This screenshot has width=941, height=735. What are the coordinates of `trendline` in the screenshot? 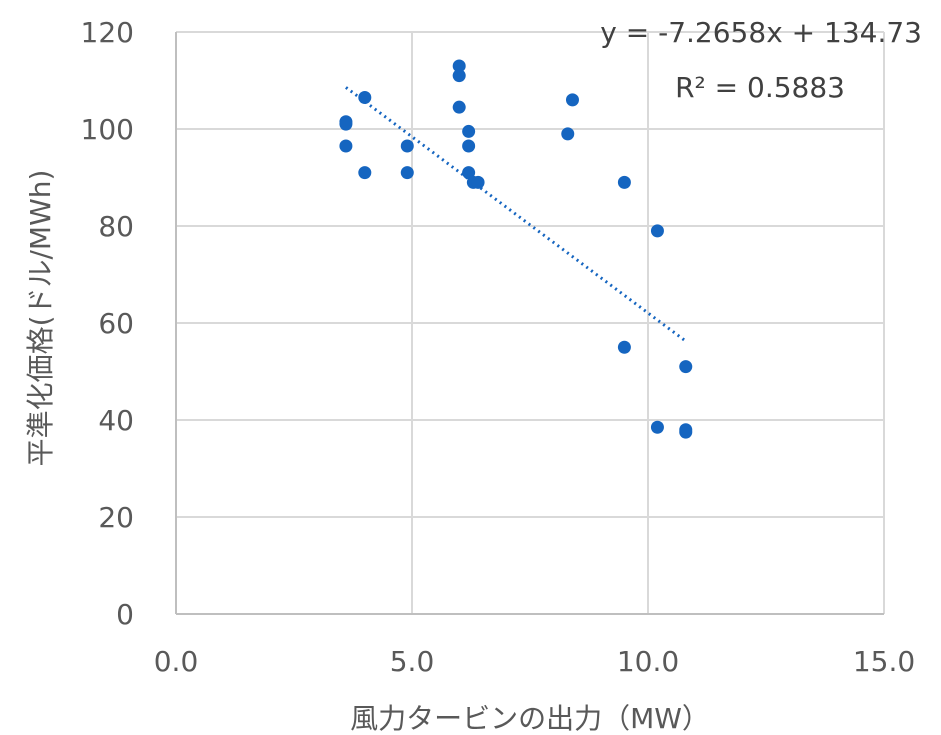 It's located at (516, 214).